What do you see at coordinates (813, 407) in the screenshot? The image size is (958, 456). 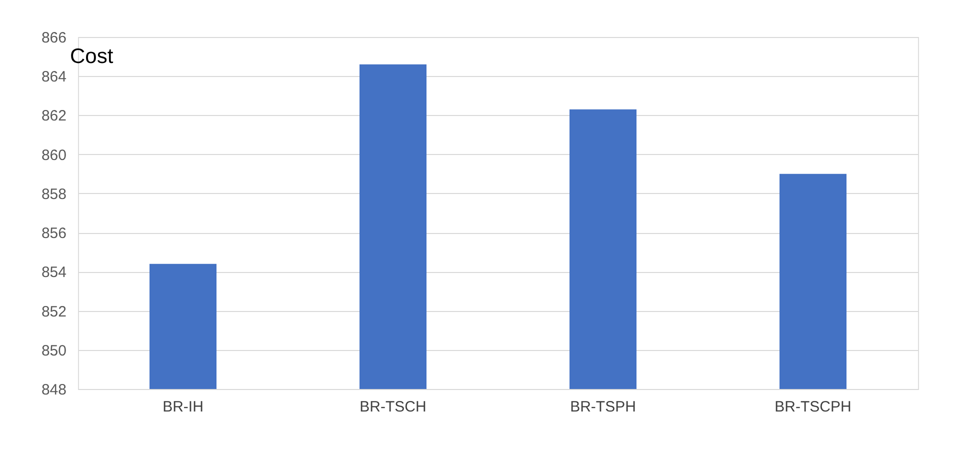 I see `x-tick-label: BR-TSCPH` at bounding box center [813, 407].